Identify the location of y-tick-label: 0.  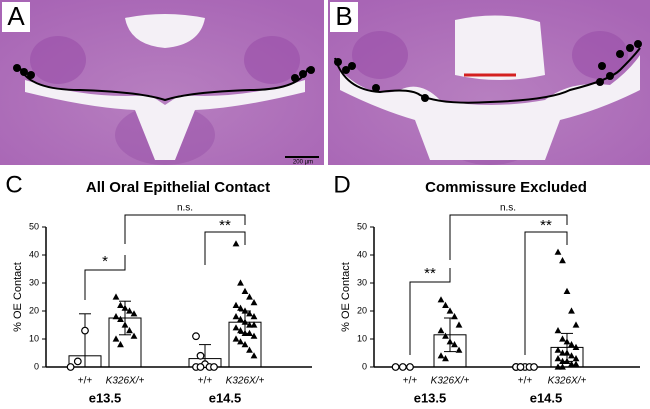
(364, 366).